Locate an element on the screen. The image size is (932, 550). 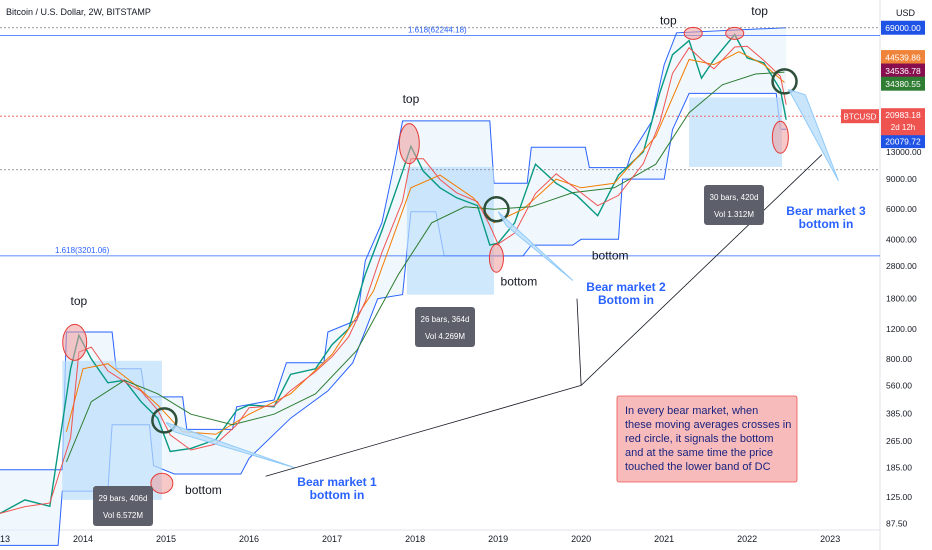
x-tick-label-2020: 2020 is located at coordinates (581, 539).